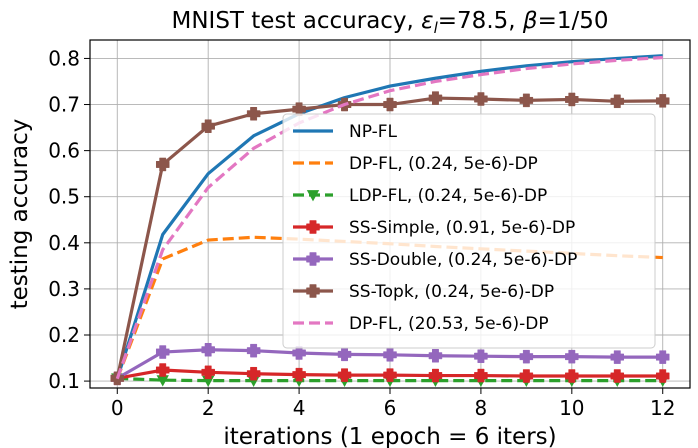  I want to click on y-tick-label: 0.4, so click(64, 243).